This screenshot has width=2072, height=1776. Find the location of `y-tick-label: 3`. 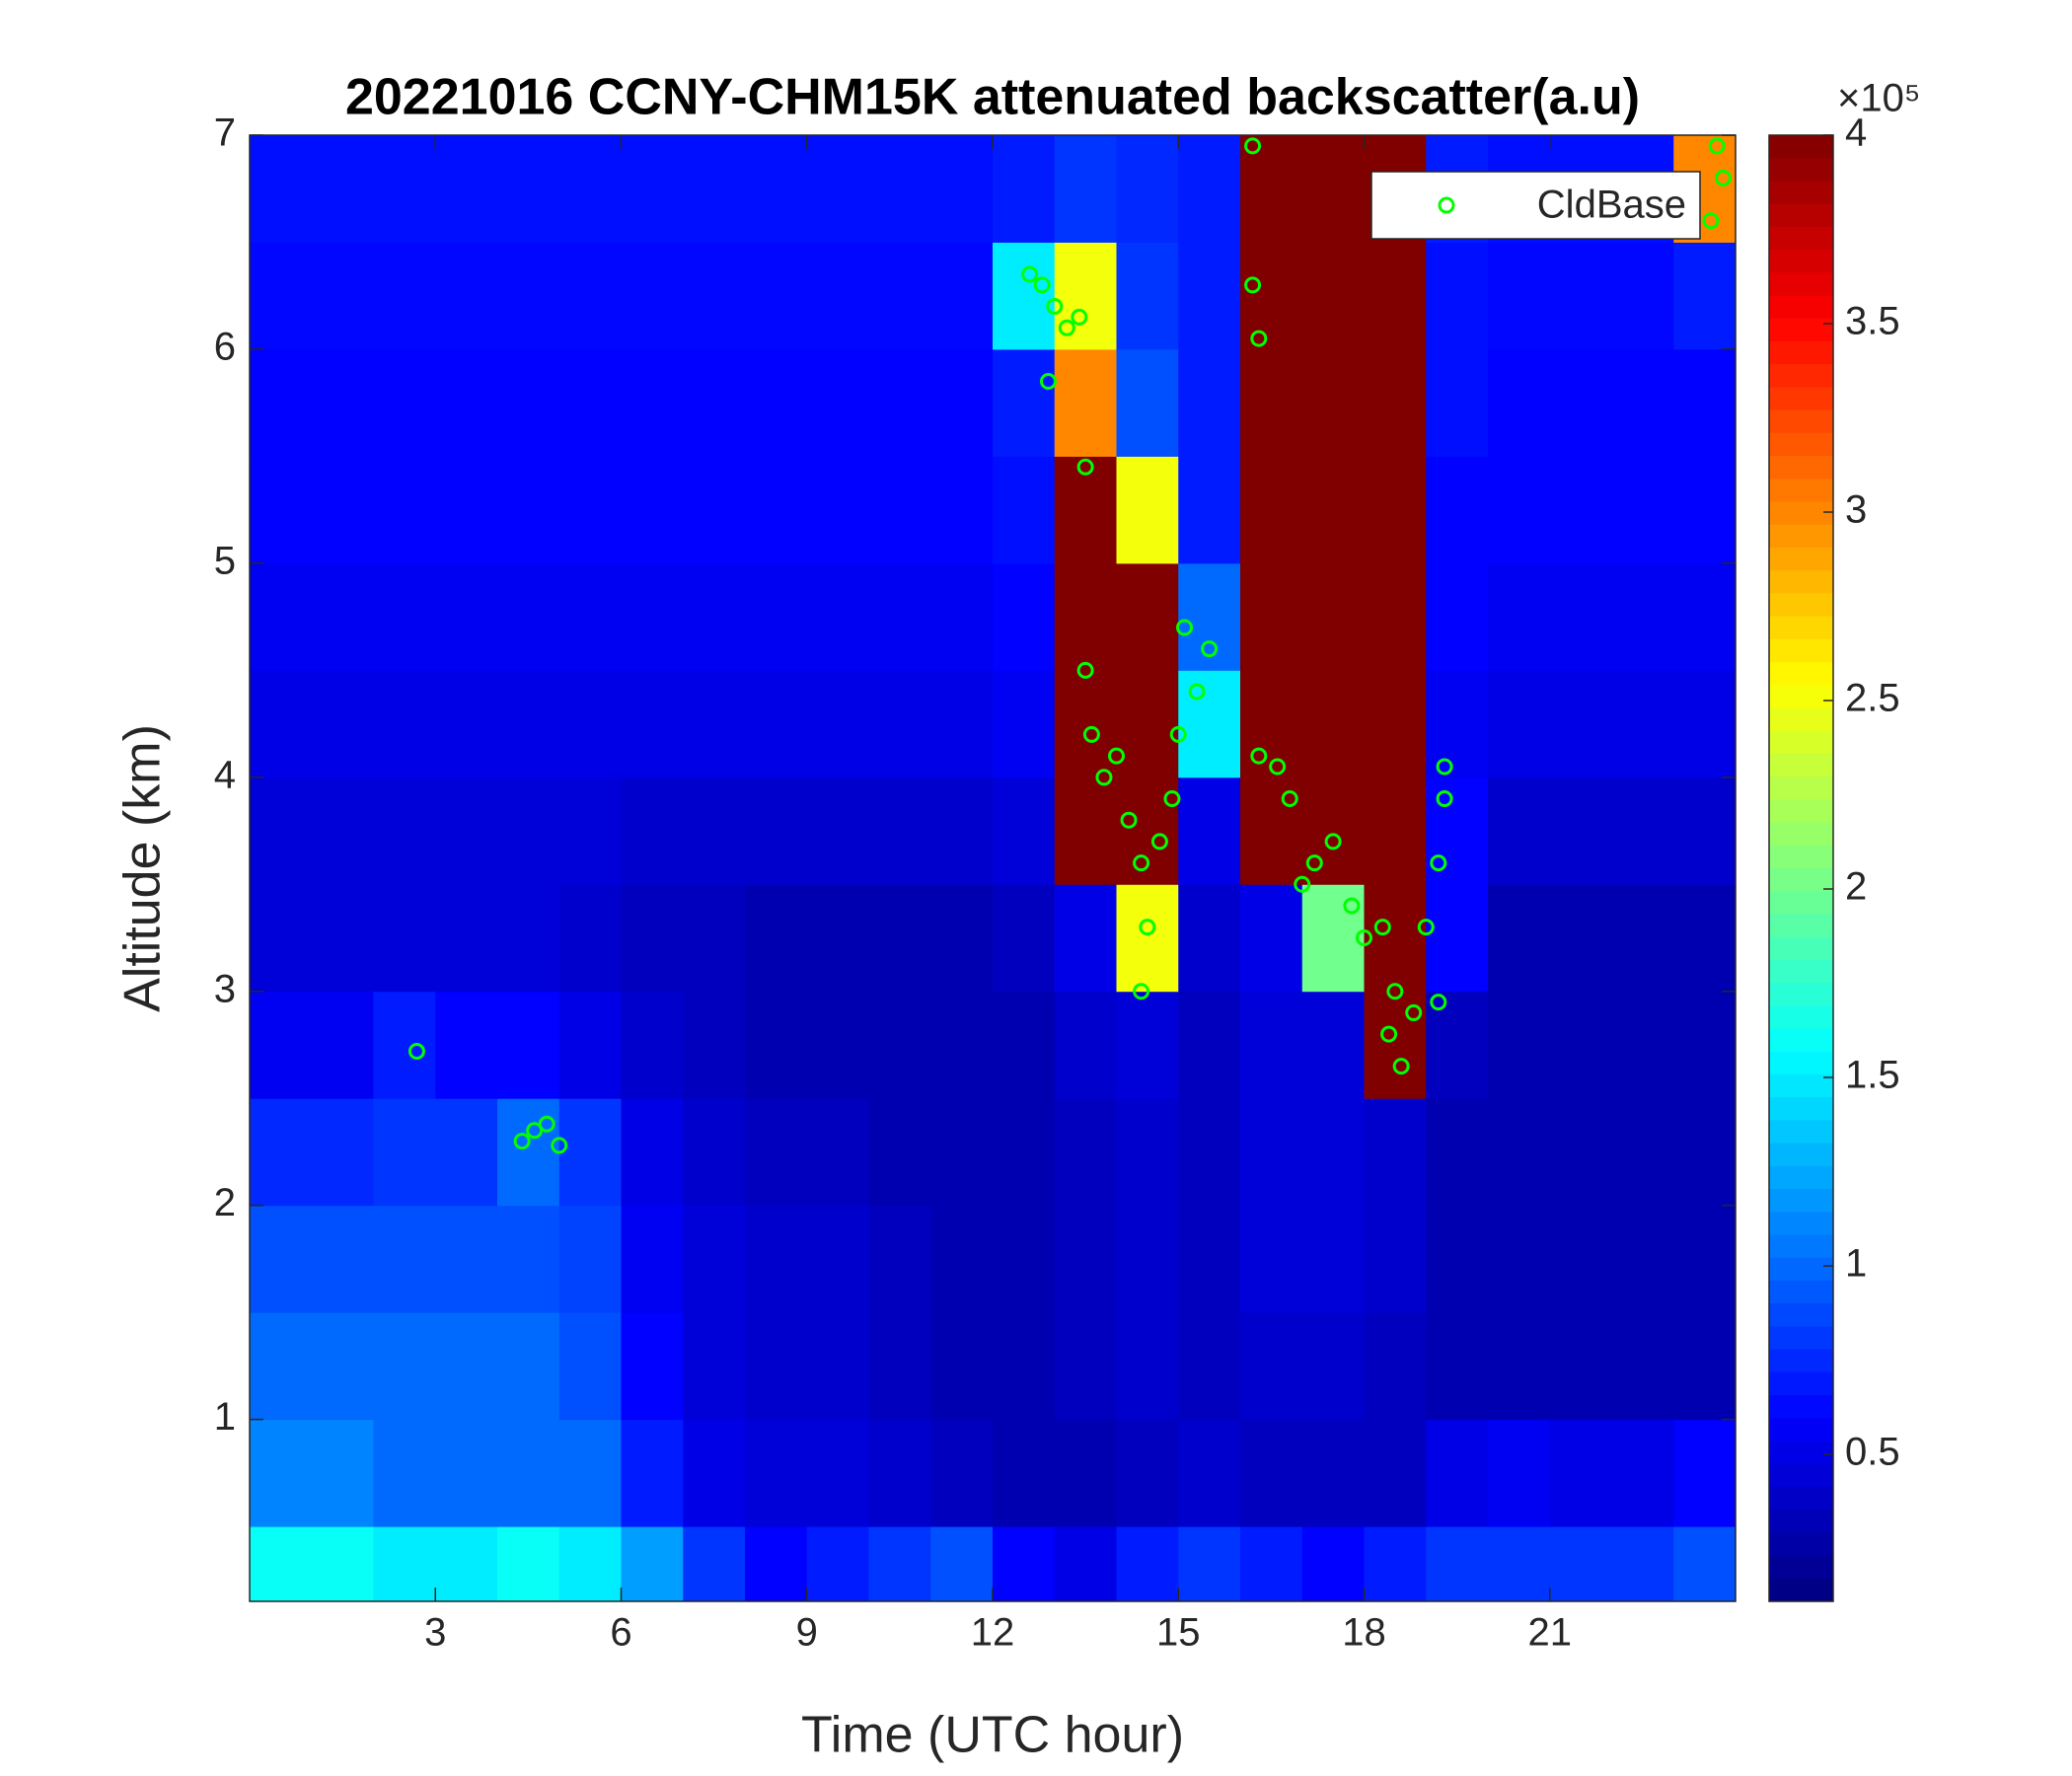

y-tick-label: 3 is located at coordinates (225, 989).